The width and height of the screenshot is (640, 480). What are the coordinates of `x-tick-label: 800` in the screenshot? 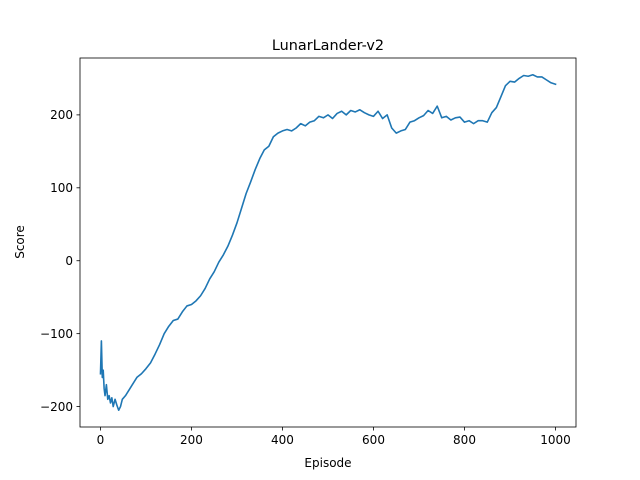 It's located at (464, 440).